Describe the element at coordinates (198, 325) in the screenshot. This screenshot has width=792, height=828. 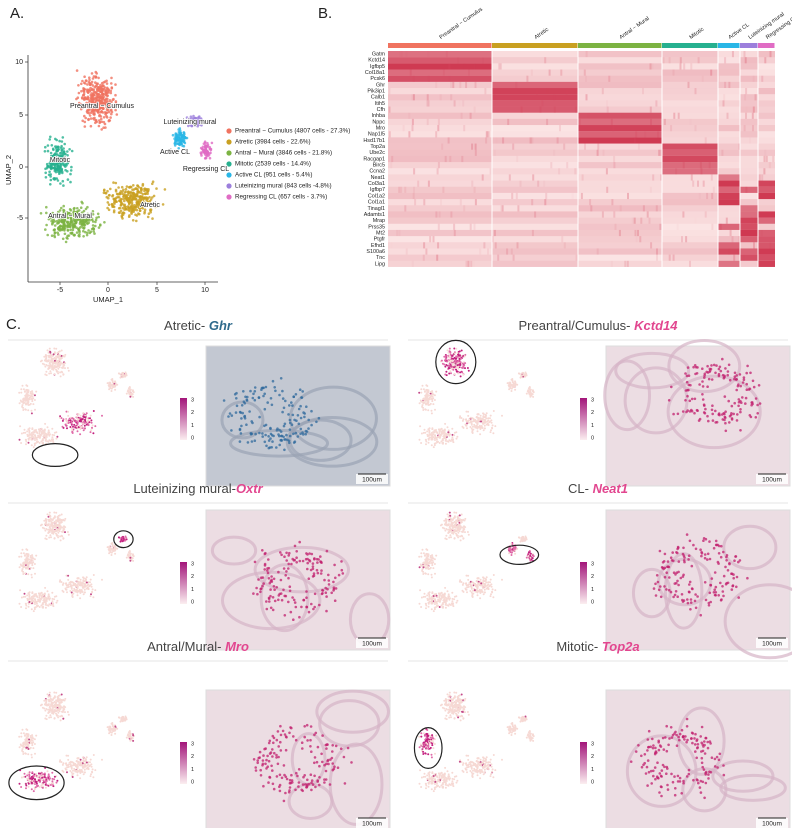
I see `panel-title: Atretic- Ghr` at that location.